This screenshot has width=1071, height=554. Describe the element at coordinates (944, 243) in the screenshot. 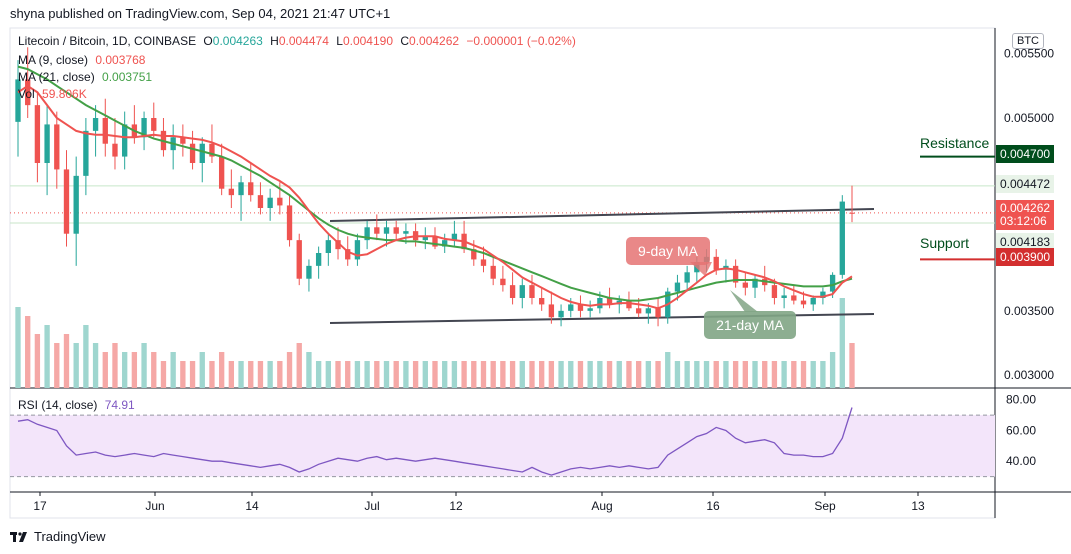

I see `support-label: Support` at that location.